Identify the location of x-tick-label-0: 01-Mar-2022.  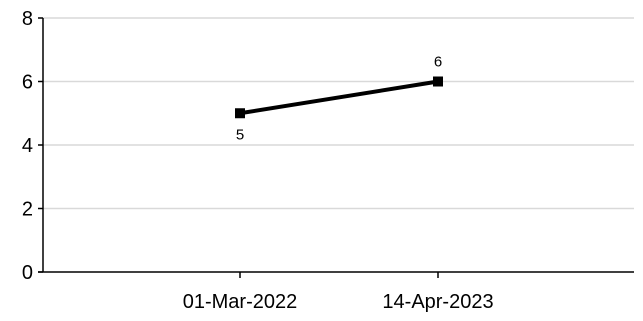
(240, 302).